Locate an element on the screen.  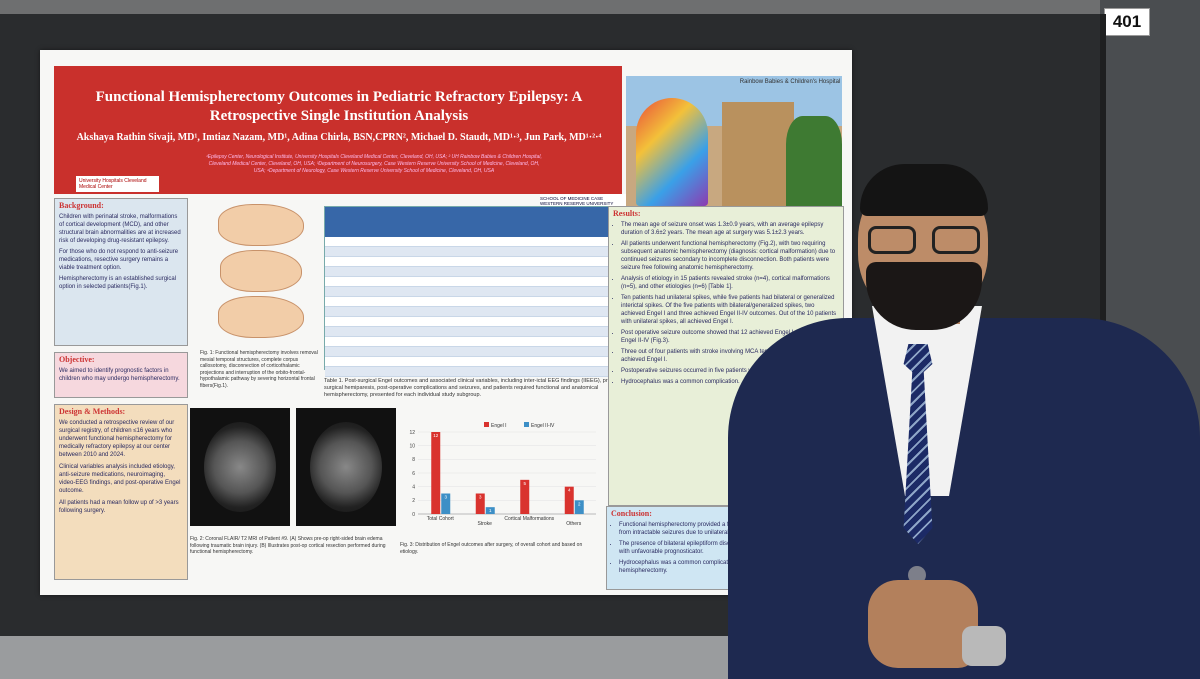
ceiling is located at coordinates (600, 7).